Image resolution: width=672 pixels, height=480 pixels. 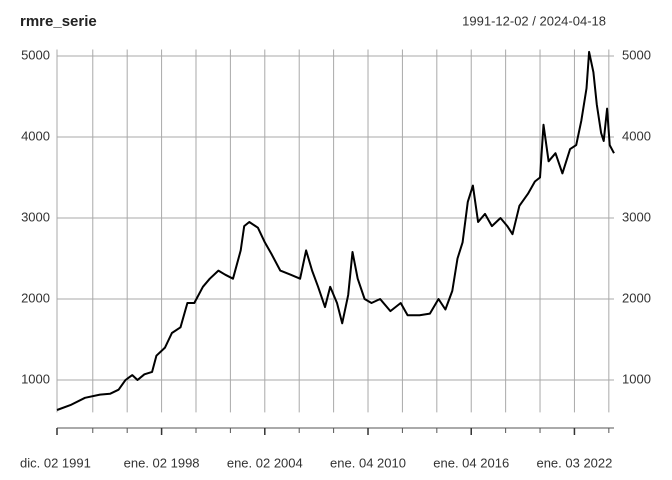 What do you see at coordinates (35, 135) in the screenshot?
I see `y-tick-label: 4000` at bounding box center [35, 135].